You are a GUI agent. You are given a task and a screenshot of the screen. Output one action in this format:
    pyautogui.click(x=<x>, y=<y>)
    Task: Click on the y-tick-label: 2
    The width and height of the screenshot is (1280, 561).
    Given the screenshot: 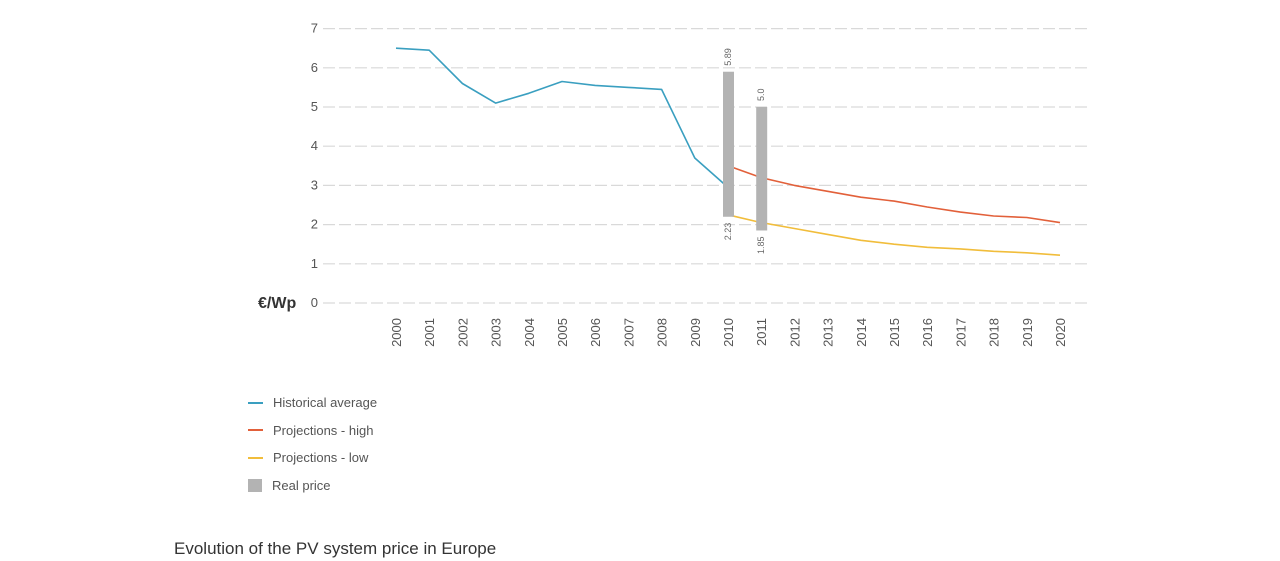 What is the action you would take?
    pyautogui.click(x=314, y=224)
    